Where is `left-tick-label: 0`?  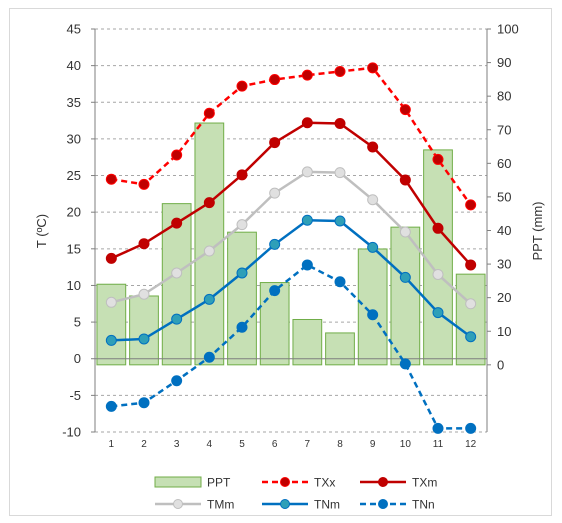
left-tick-label: 0 is located at coordinates (77, 358).